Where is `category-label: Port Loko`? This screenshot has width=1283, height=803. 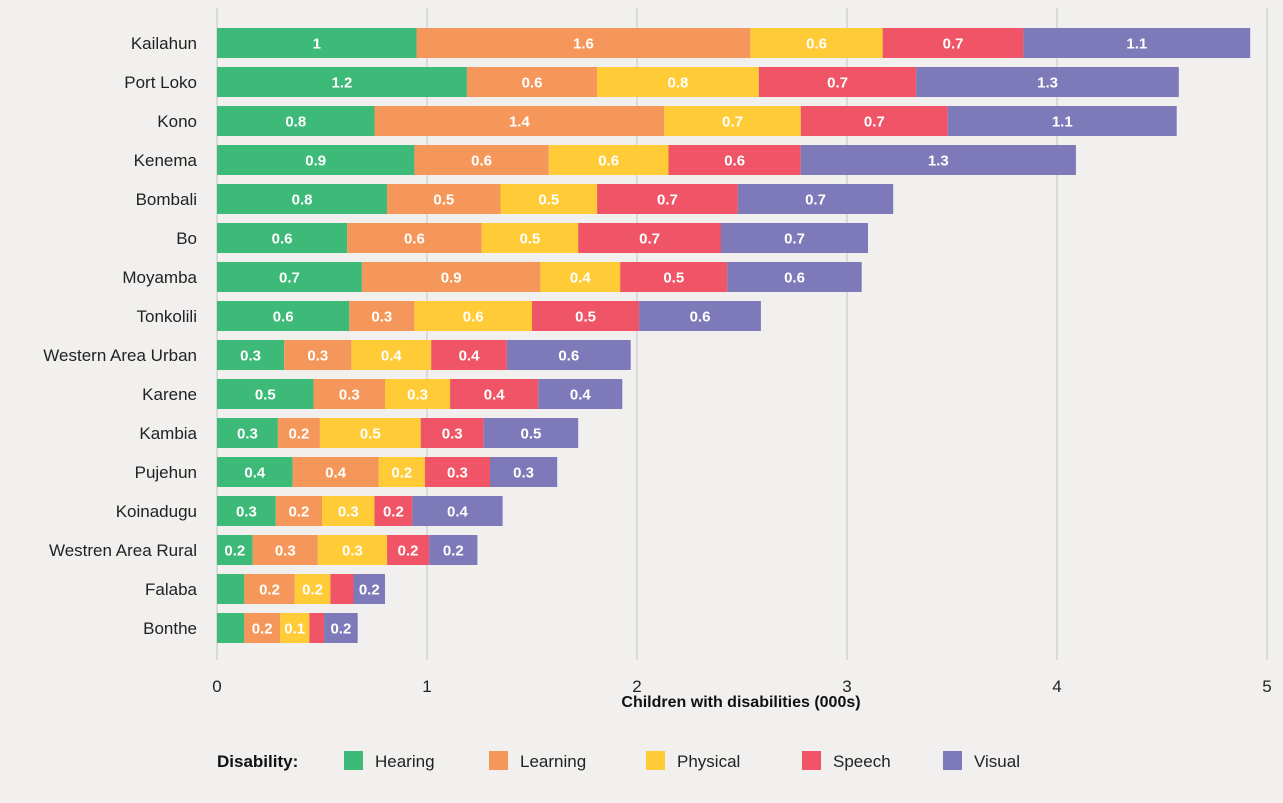
category-label: Port Loko is located at coordinates (160, 82).